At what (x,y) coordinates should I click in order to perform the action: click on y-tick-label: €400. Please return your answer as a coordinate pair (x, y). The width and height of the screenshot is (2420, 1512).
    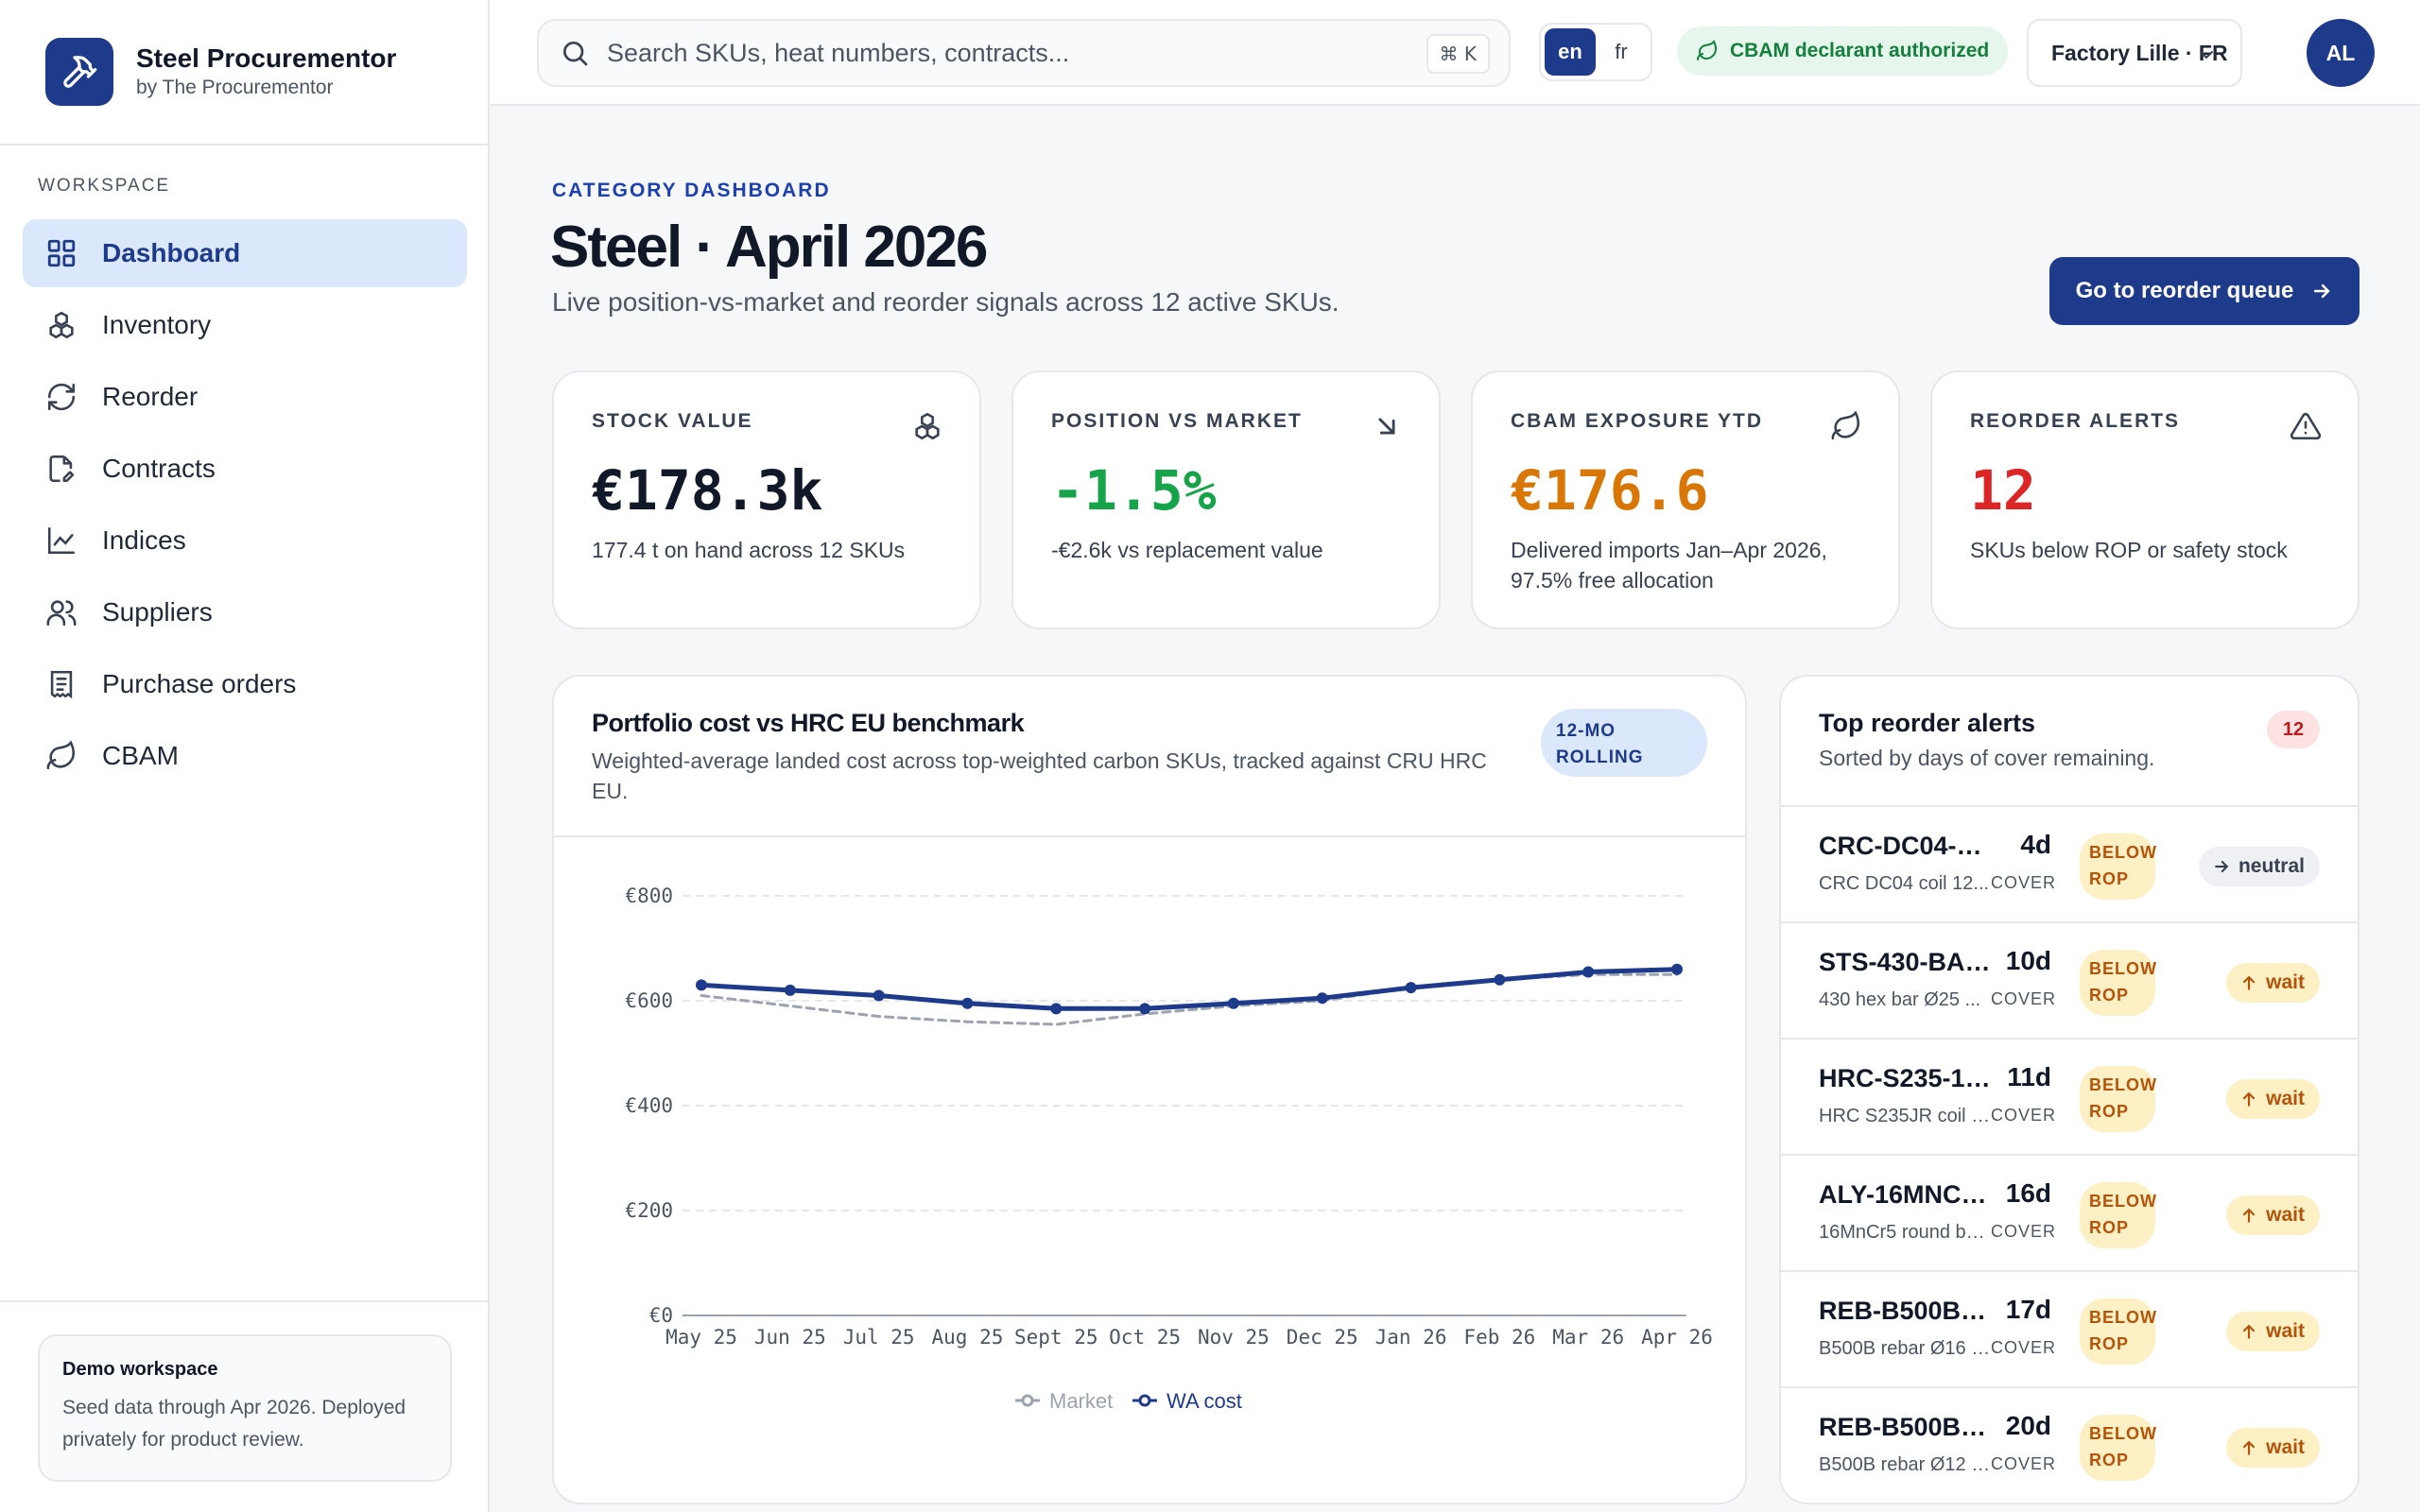
    Looking at the image, I should click on (649, 1105).